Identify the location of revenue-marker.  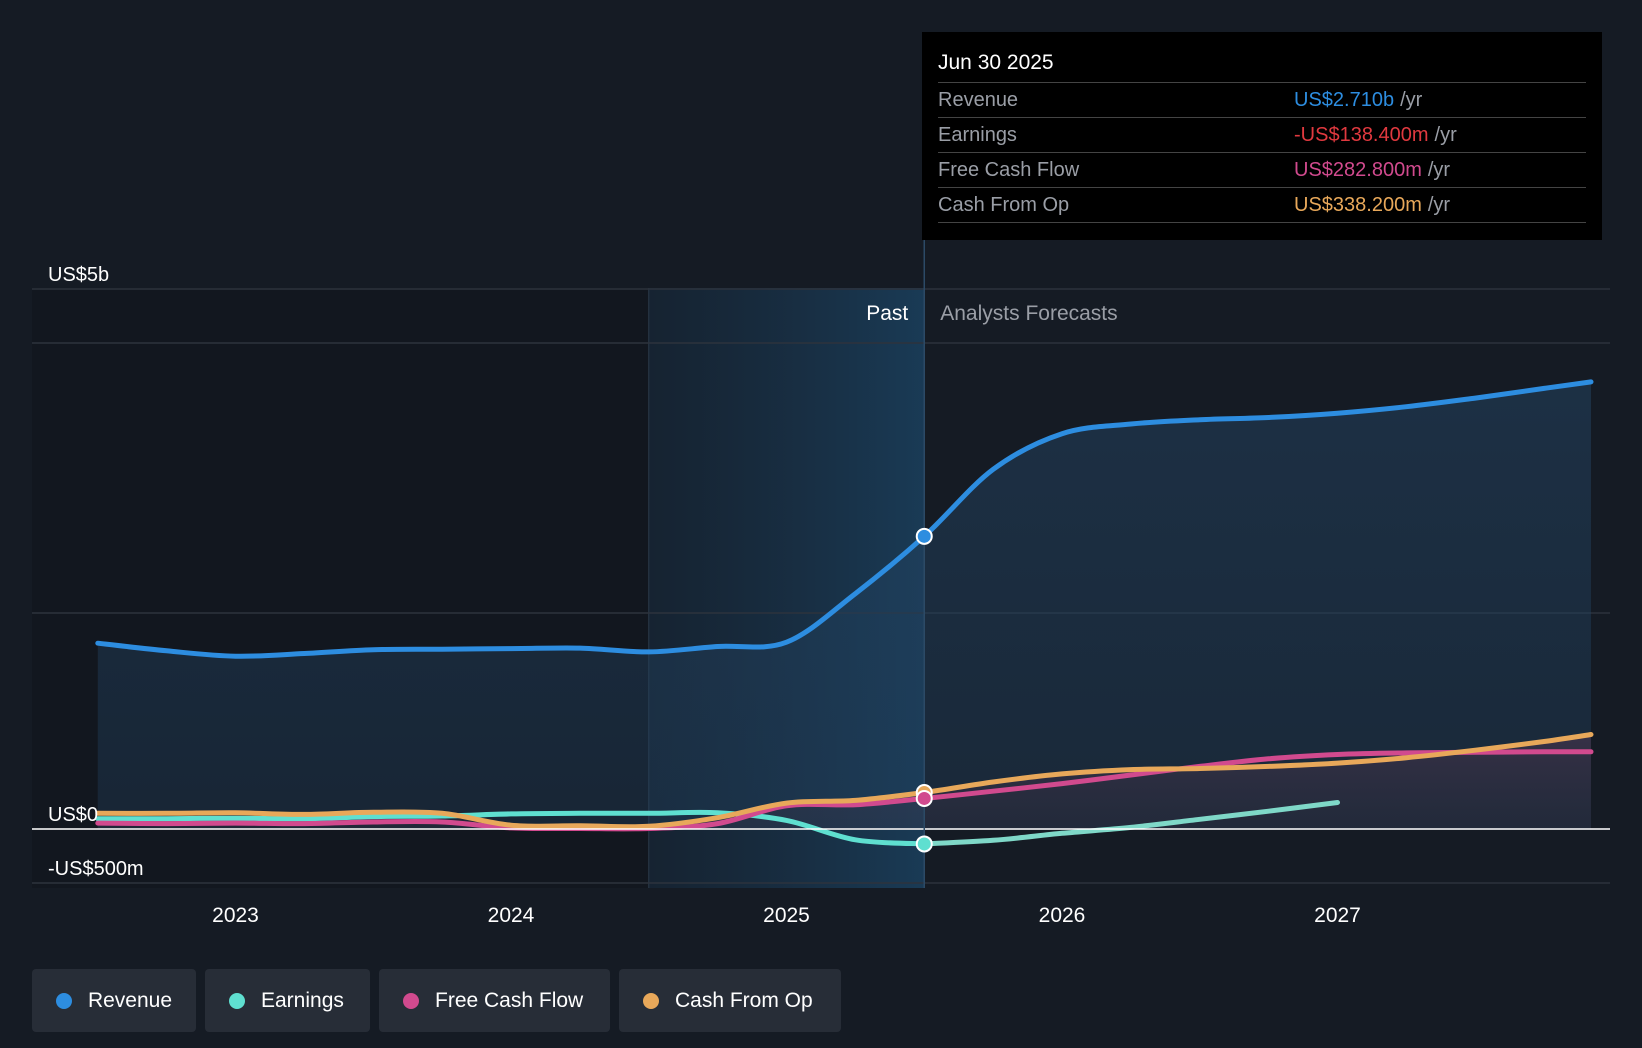
(924, 536).